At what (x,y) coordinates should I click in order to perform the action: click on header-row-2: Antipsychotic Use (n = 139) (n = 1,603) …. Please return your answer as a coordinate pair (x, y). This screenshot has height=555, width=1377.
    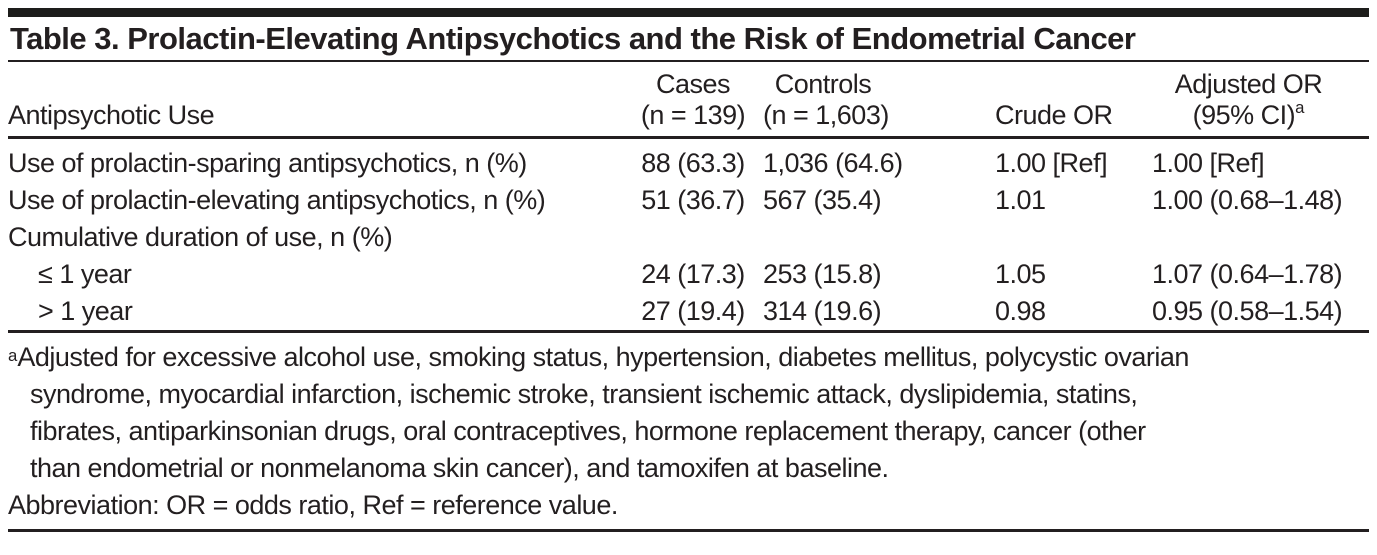
    Looking at the image, I should click on (688, 118).